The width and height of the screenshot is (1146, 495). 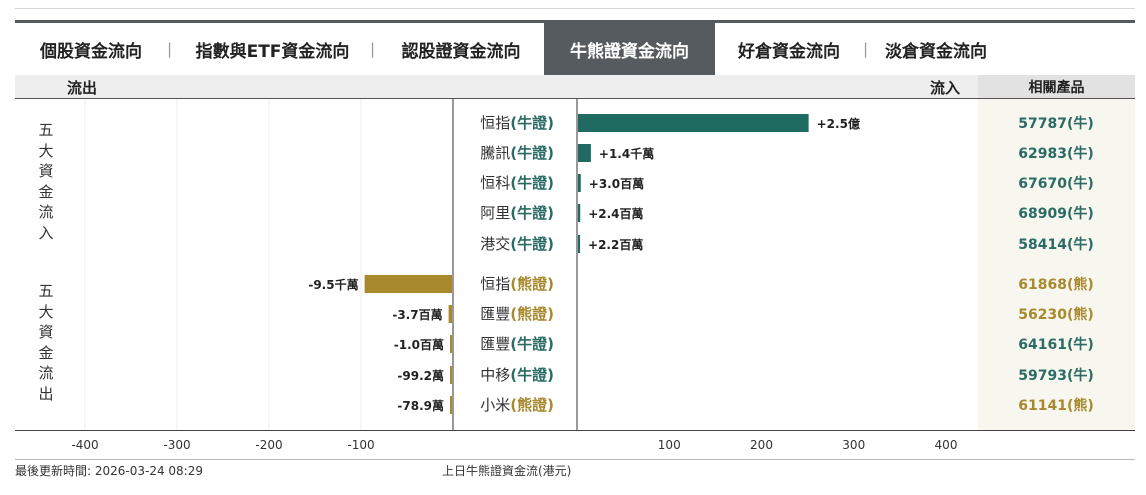 What do you see at coordinates (268, 445) in the screenshot?
I see `x-tick-label: -200` at bounding box center [268, 445].